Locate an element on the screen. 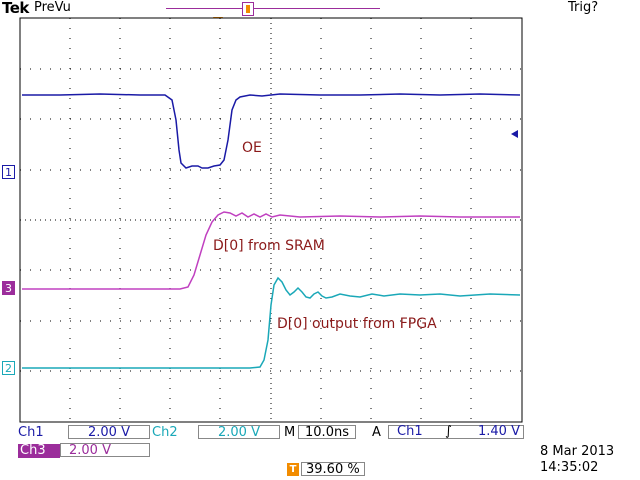 The image size is (640, 480). timebase-label: M is located at coordinates (290, 432).